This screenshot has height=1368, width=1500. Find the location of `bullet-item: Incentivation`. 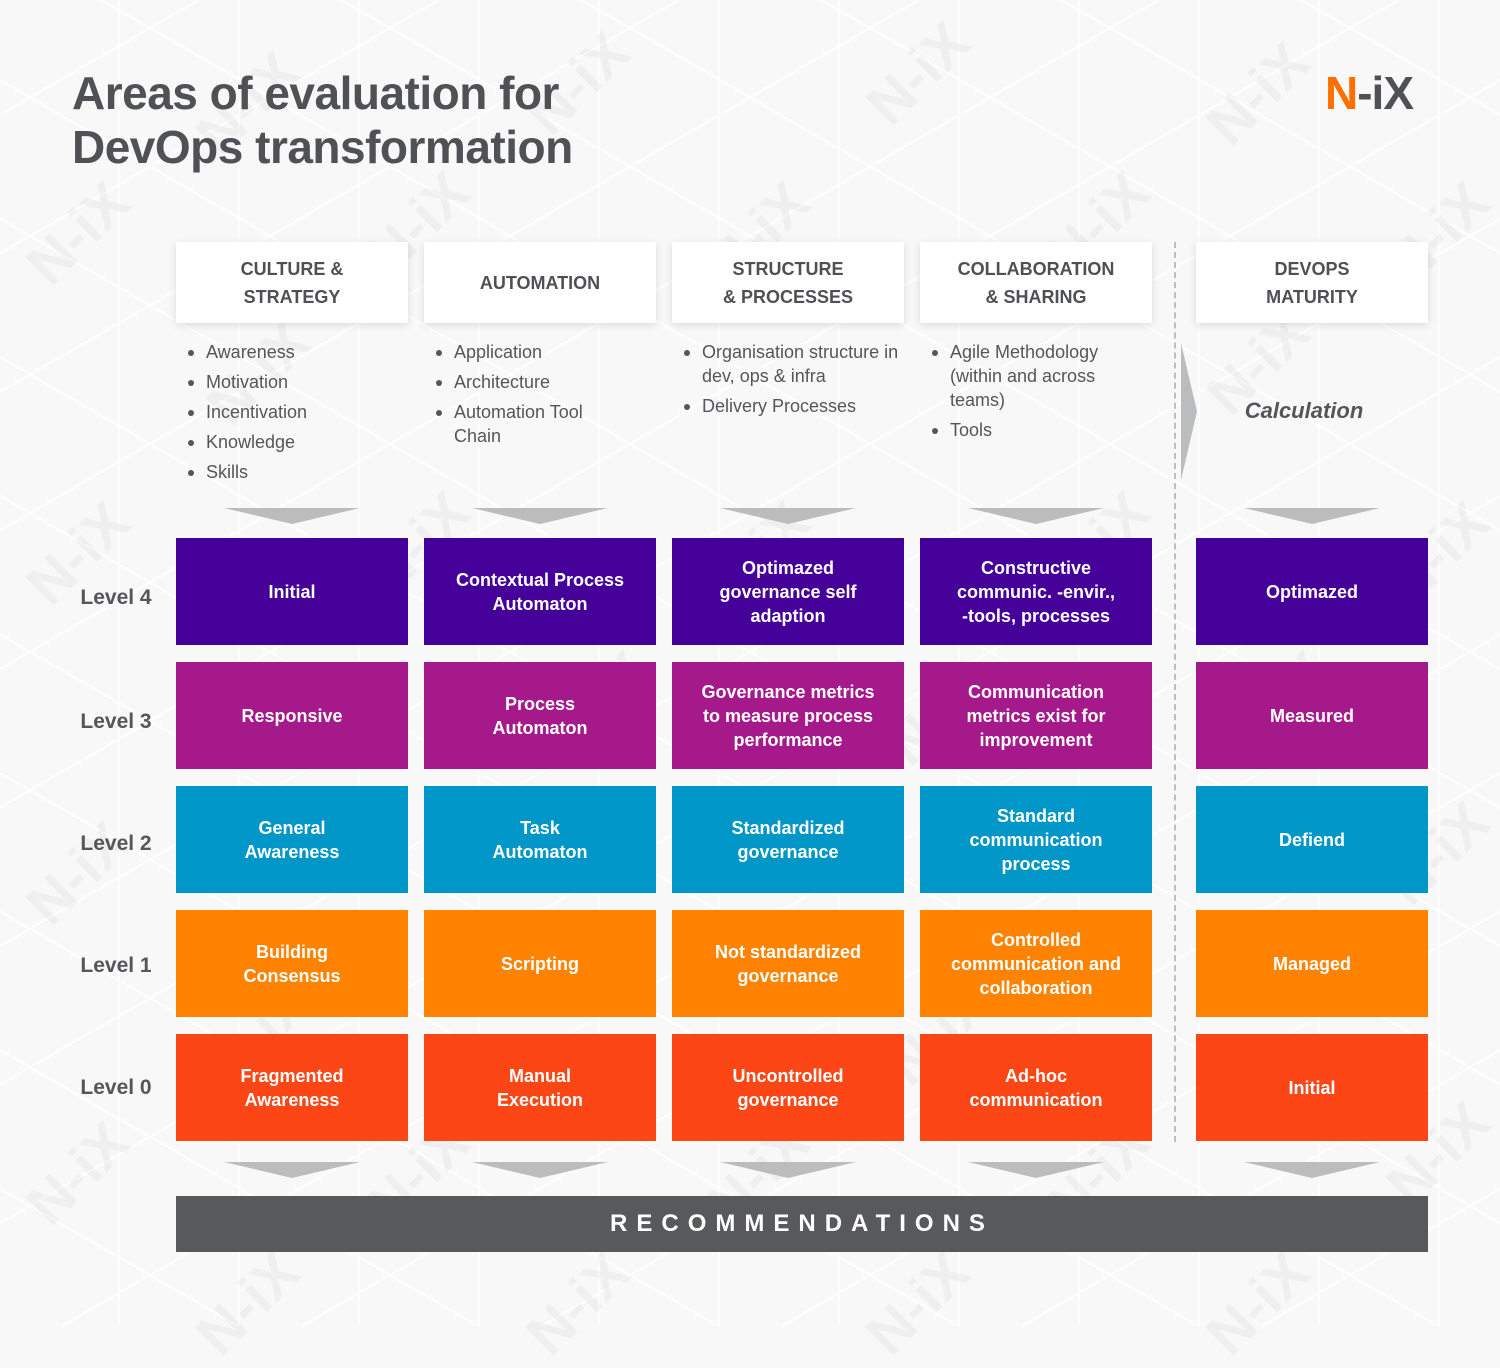

bullet-item: Incentivation is located at coordinates (292, 412).